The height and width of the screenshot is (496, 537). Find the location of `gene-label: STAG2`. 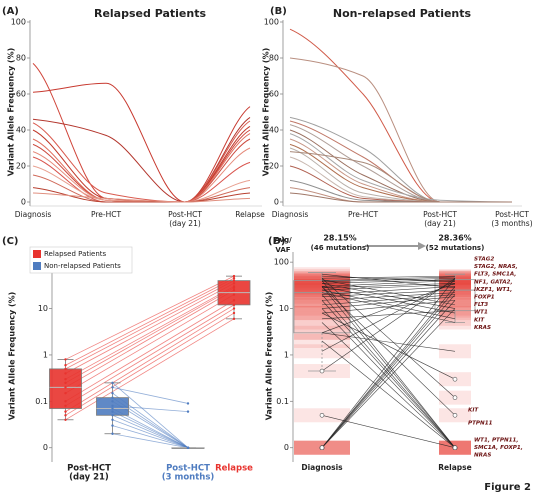

gene-label: STAG2 is located at coordinates (484, 260).